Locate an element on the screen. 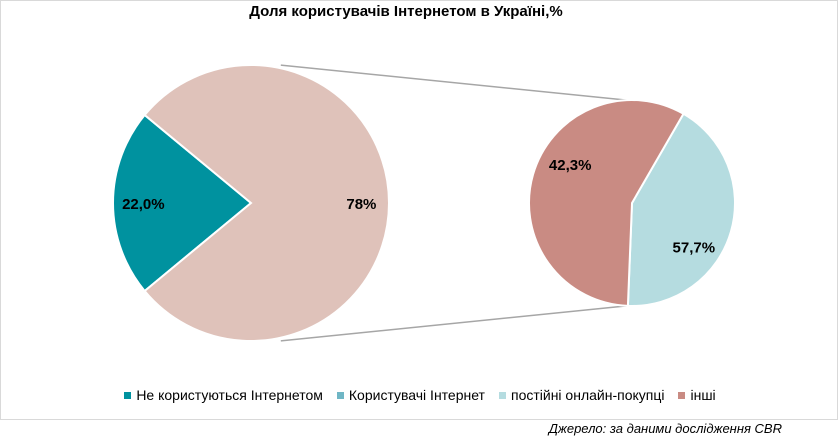 This screenshot has height=442, width=840. main-pie-slice is located at coordinates (182, 203).